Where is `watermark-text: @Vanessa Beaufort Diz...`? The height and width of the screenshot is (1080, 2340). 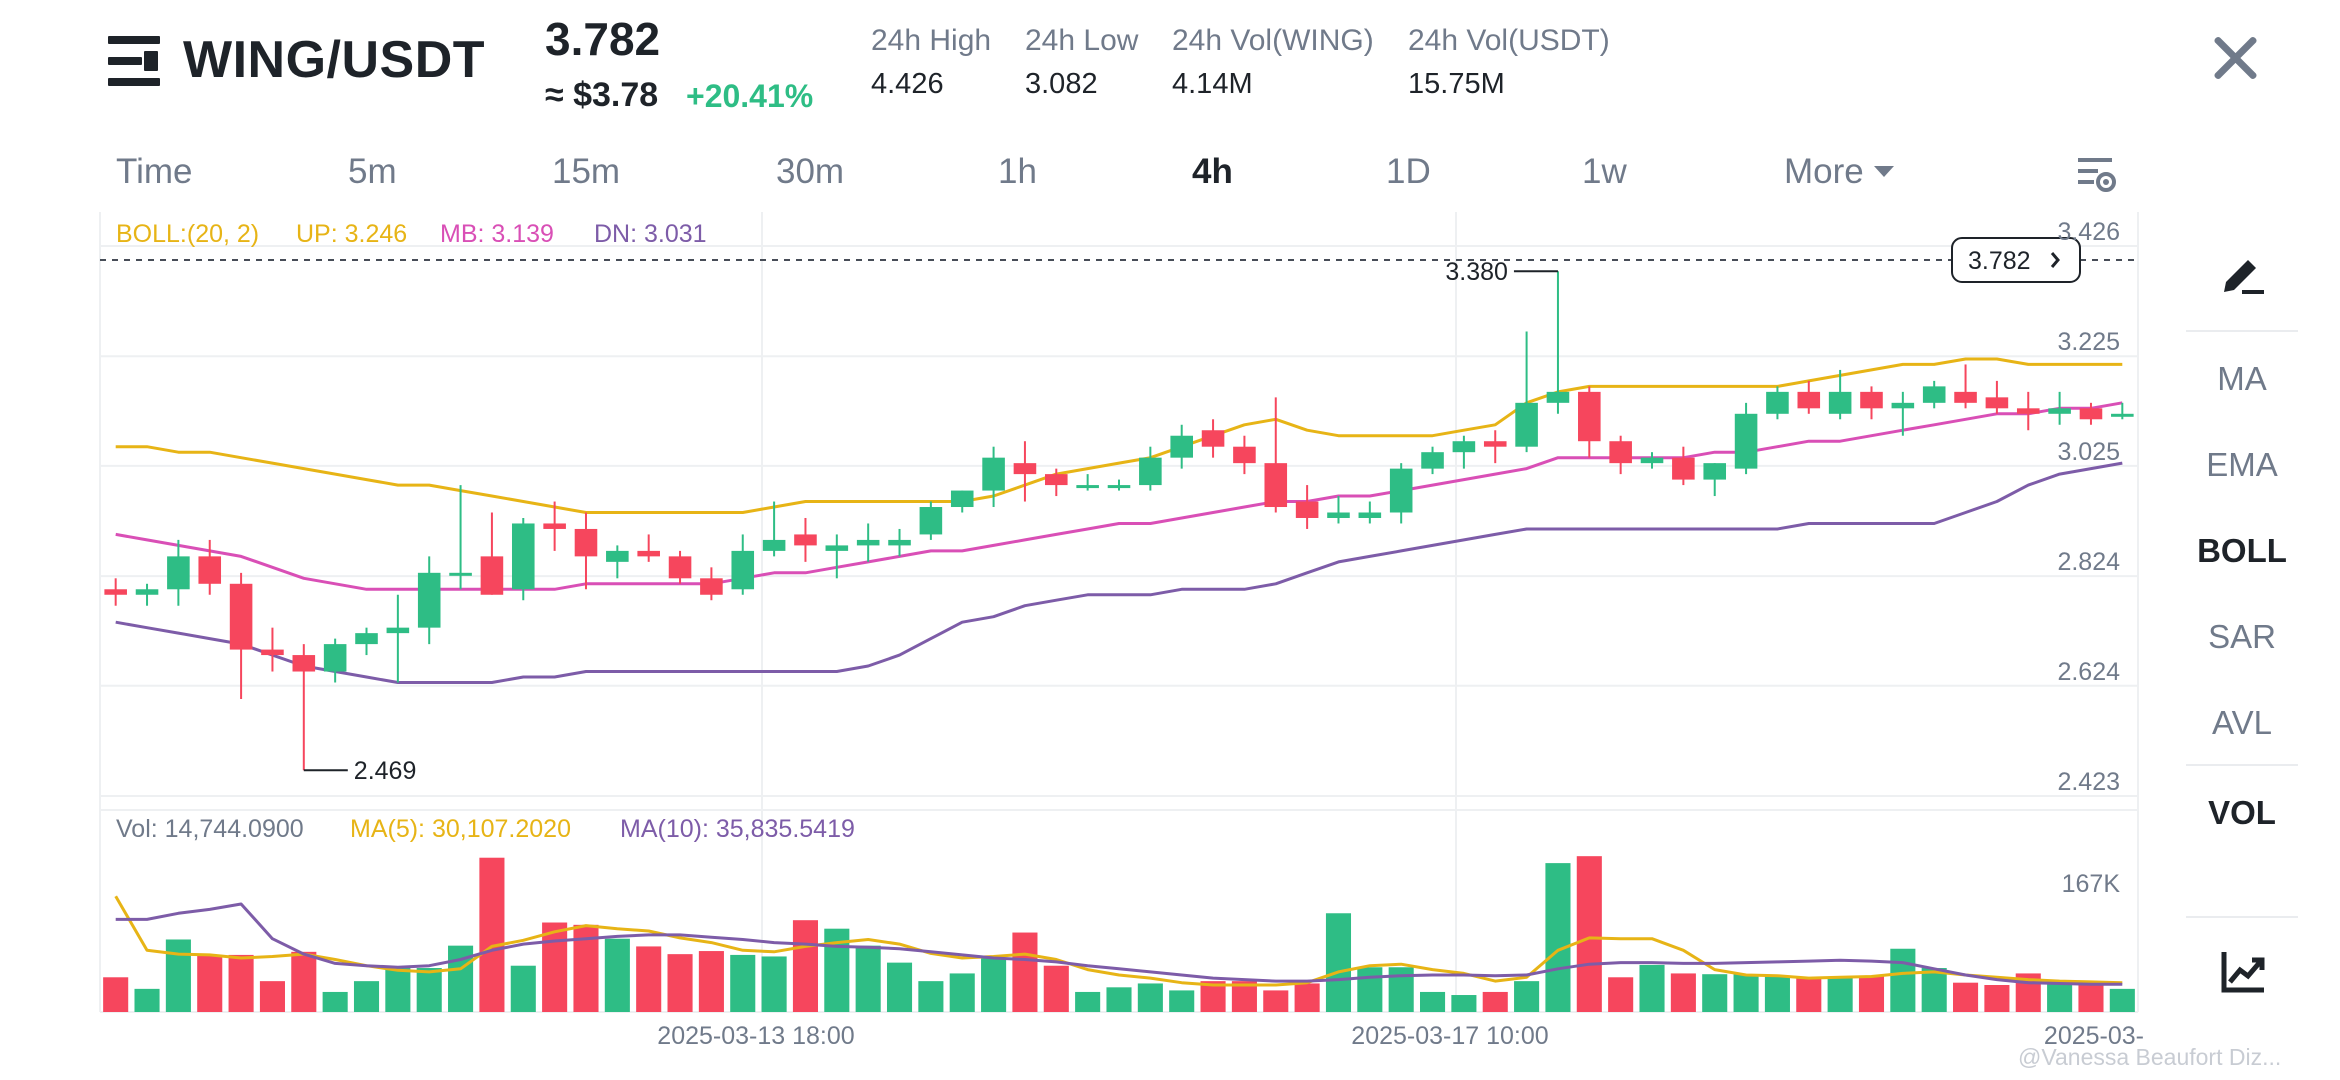
watermark-text: @Vanessa Beaufort Diz... is located at coordinates (2150, 1057).